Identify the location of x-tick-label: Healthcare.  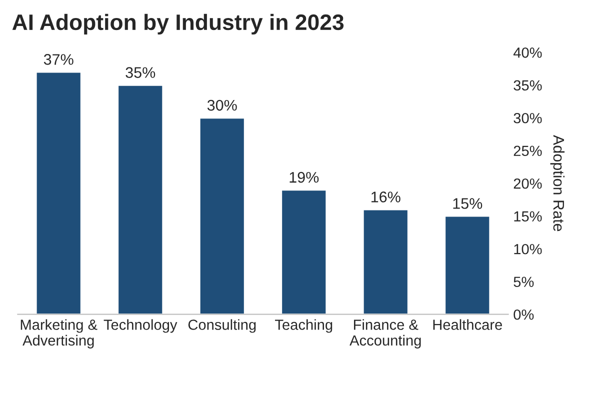
(467, 324).